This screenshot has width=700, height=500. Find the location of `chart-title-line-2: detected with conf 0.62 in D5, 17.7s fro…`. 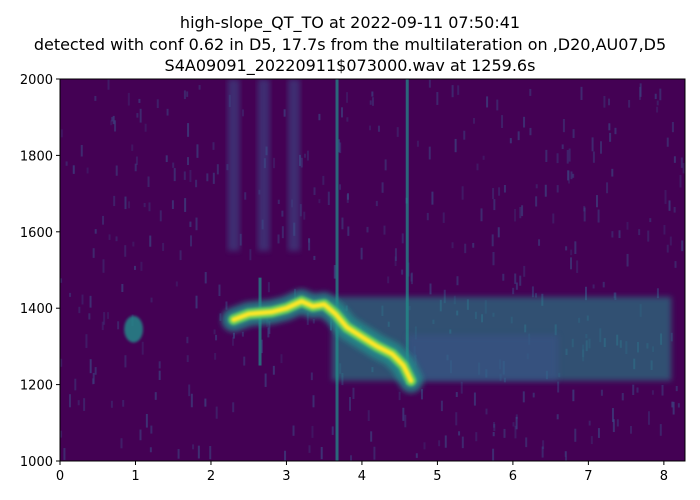

chart-title-line-2: detected with conf 0.62 in D5, 17.7s fro… is located at coordinates (350, 44).